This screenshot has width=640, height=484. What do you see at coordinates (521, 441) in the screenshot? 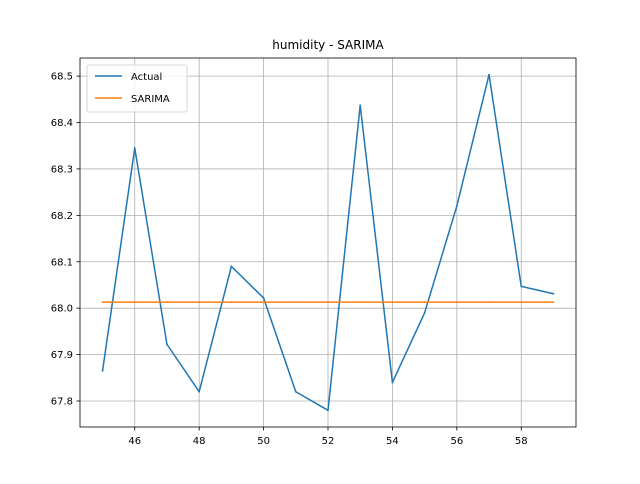
I see `x-tick-label: 58` at bounding box center [521, 441].